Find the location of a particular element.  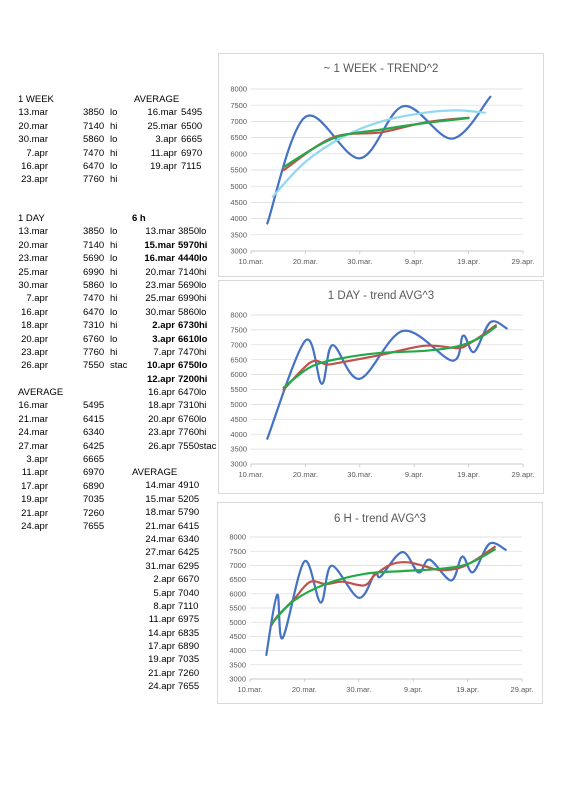

row-tag: stac is located at coordinates (208, 446).